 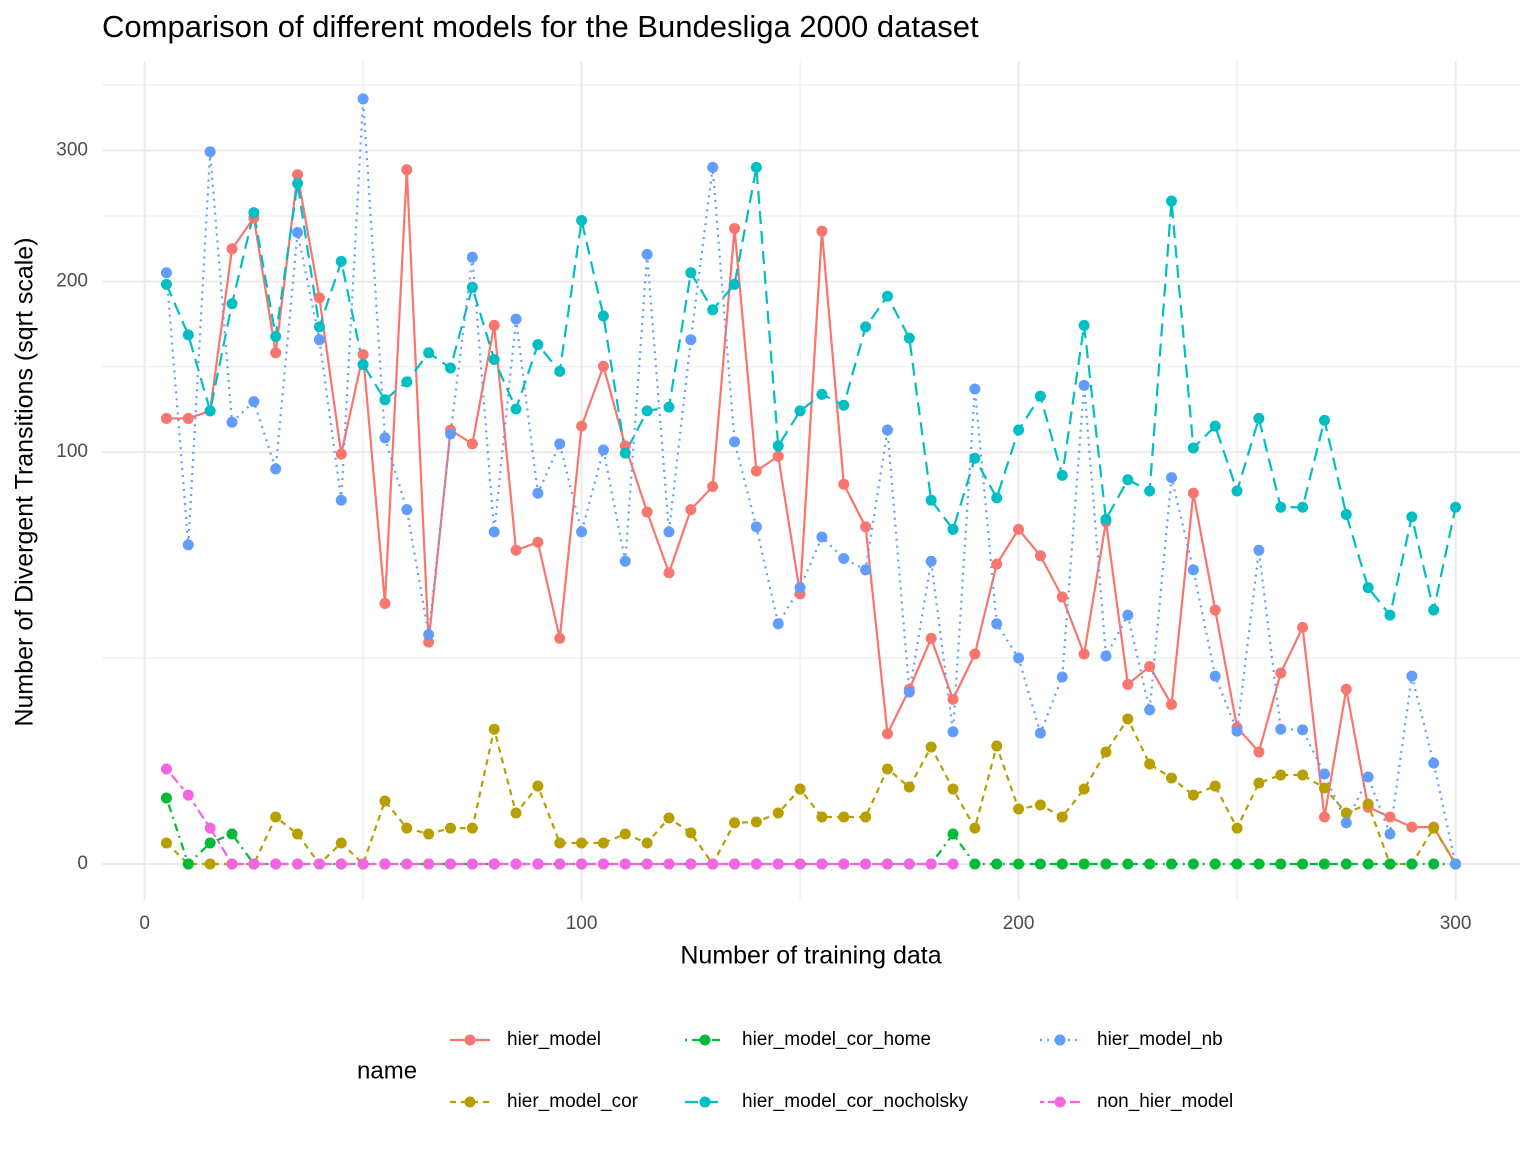 I want to click on y-tick-label: 300, so click(x=72, y=150).